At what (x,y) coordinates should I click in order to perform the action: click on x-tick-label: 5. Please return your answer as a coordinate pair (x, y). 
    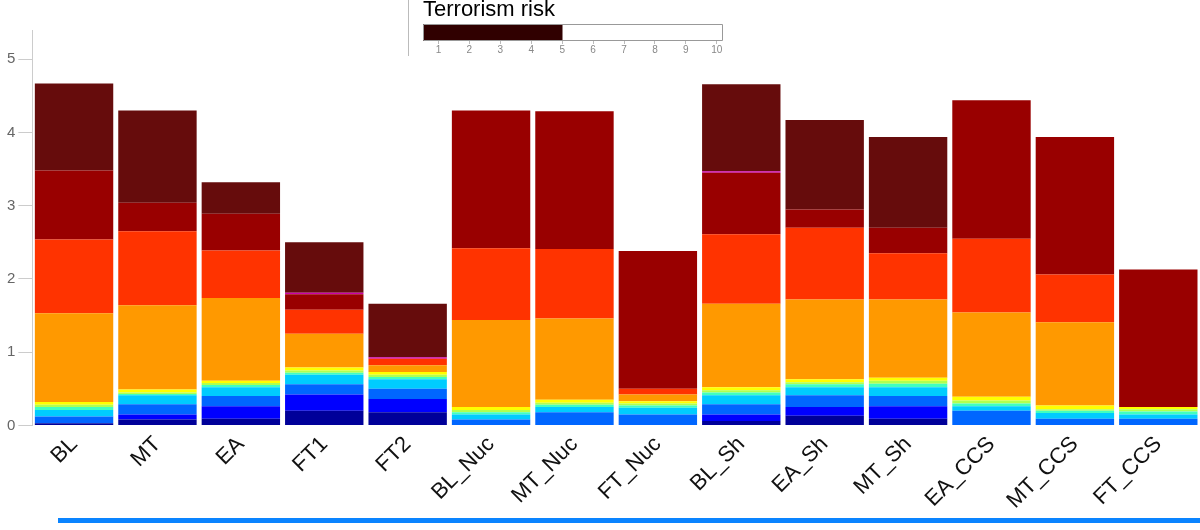
    Looking at the image, I should click on (562, 49).